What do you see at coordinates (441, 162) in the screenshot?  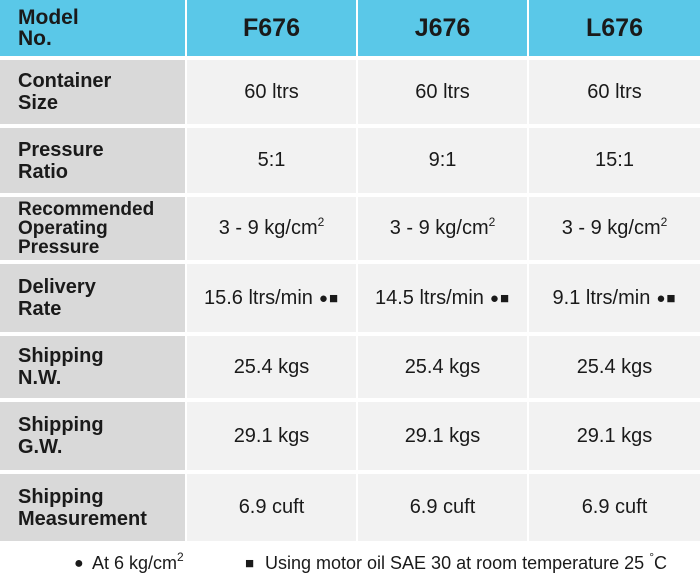 I see `value-cell: 9:1` at bounding box center [441, 162].